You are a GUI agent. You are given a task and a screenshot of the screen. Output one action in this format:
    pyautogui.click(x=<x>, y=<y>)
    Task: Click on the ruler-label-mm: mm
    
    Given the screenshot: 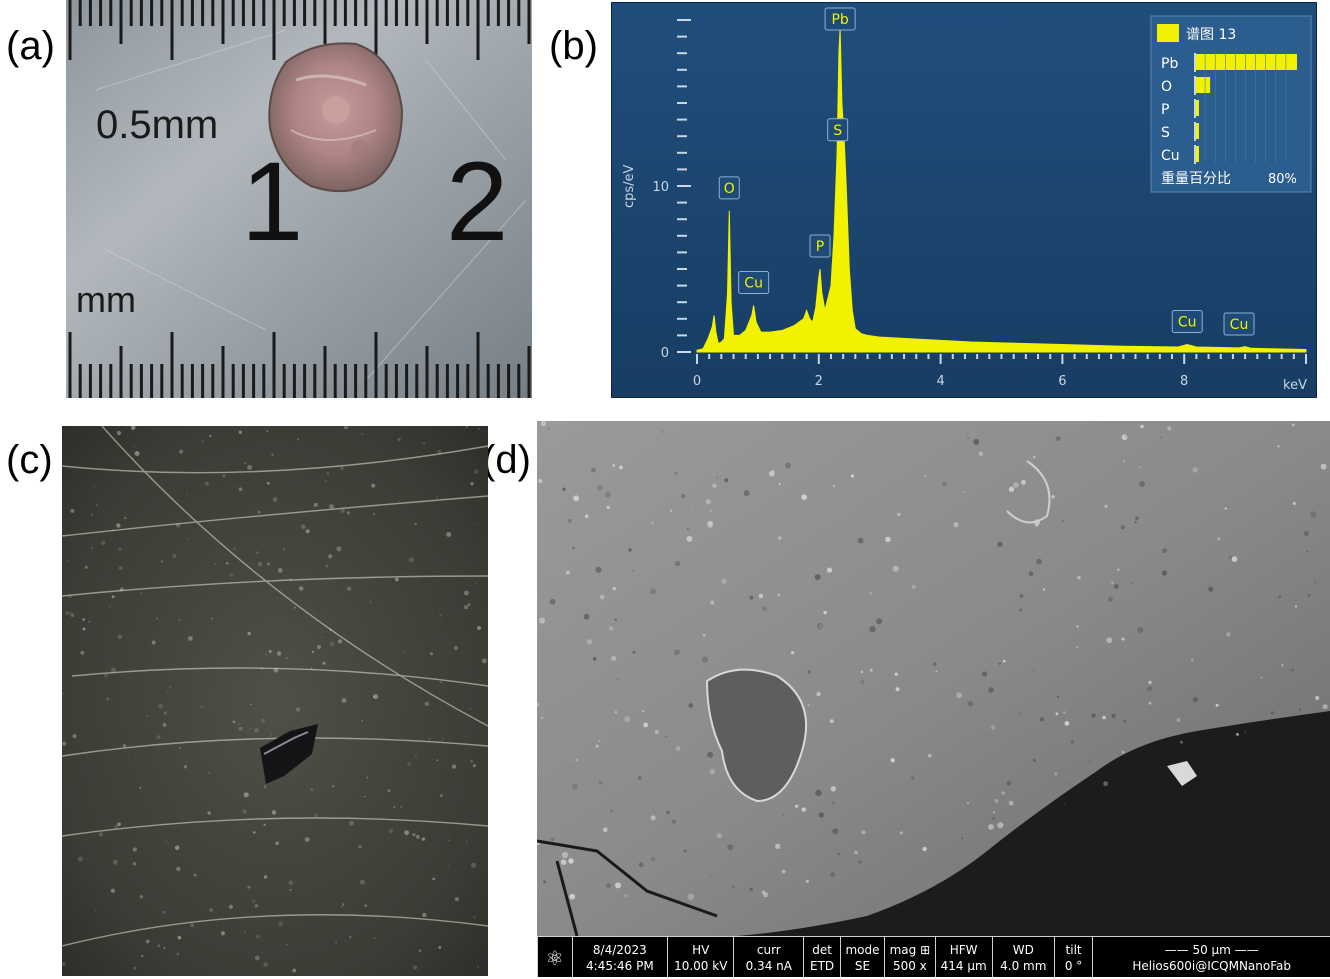 What is the action you would take?
    pyautogui.click(x=106, y=299)
    